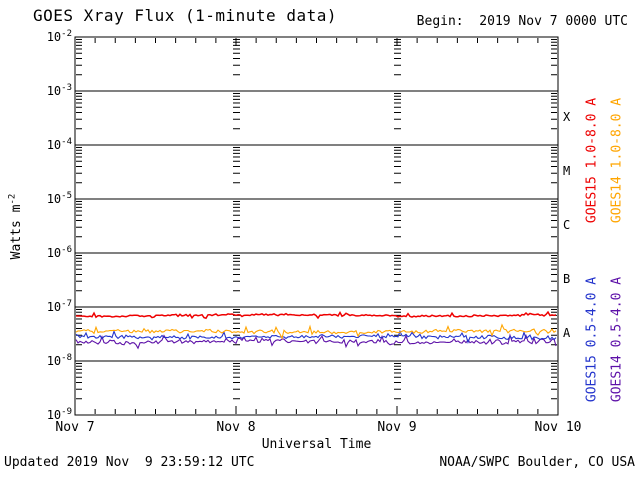  Describe the element at coordinates (185, 15) in the screenshot. I see `chart-title: GOES Xray Flux (1-minute data)` at that location.